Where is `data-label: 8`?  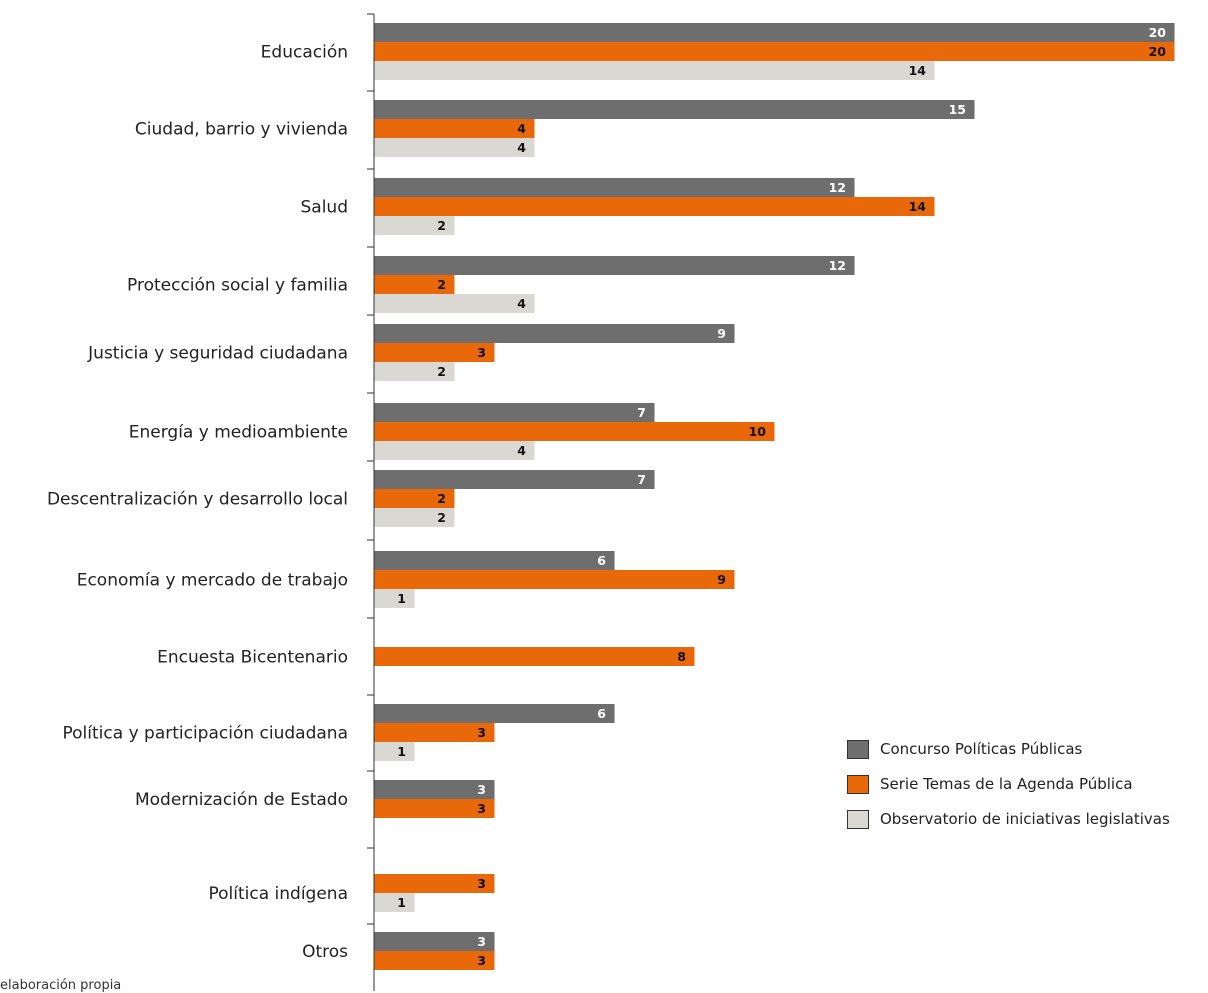
data-label: 8 is located at coordinates (681, 656).